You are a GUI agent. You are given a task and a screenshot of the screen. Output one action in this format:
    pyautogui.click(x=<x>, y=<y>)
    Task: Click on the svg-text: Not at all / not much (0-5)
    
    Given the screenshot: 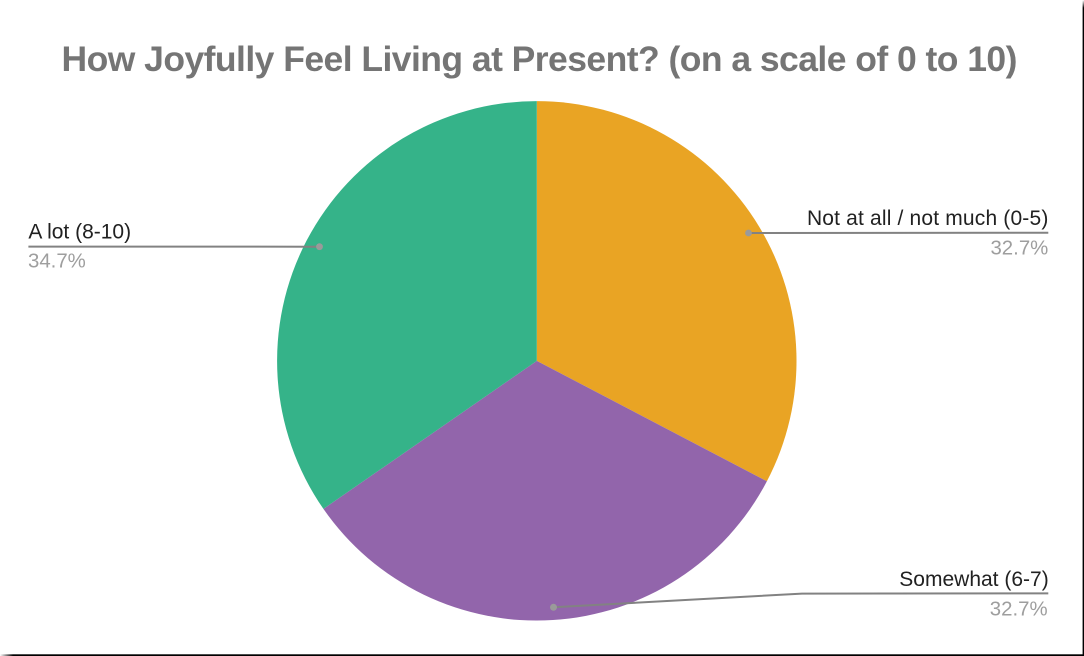 What is the action you would take?
    pyautogui.click(x=928, y=218)
    